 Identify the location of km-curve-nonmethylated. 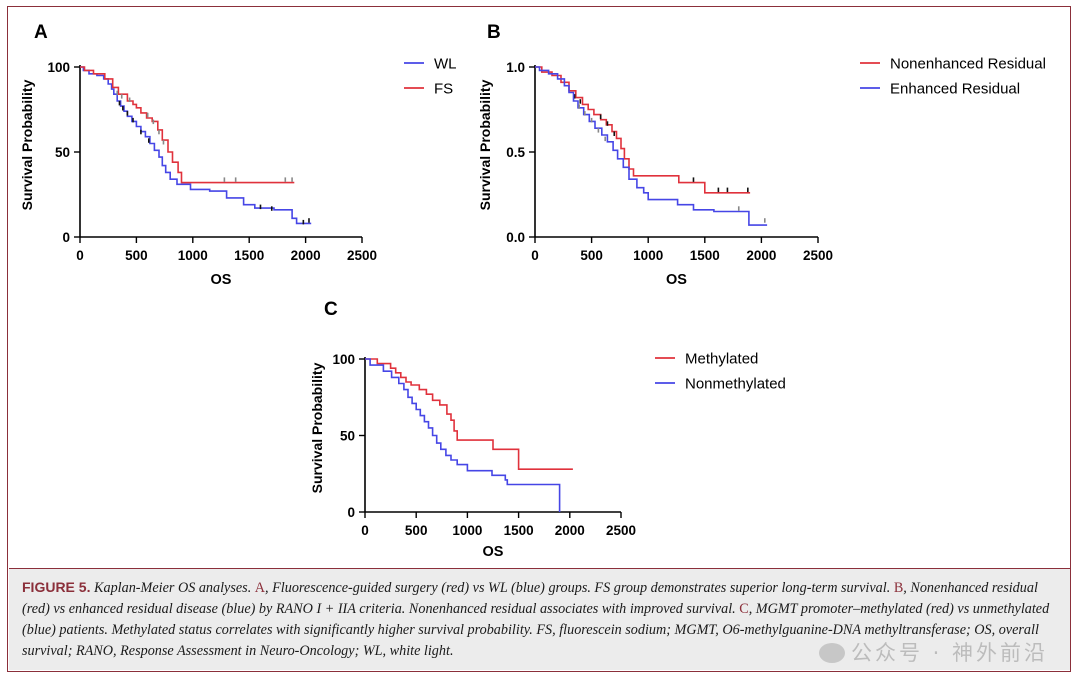
(463, 435).